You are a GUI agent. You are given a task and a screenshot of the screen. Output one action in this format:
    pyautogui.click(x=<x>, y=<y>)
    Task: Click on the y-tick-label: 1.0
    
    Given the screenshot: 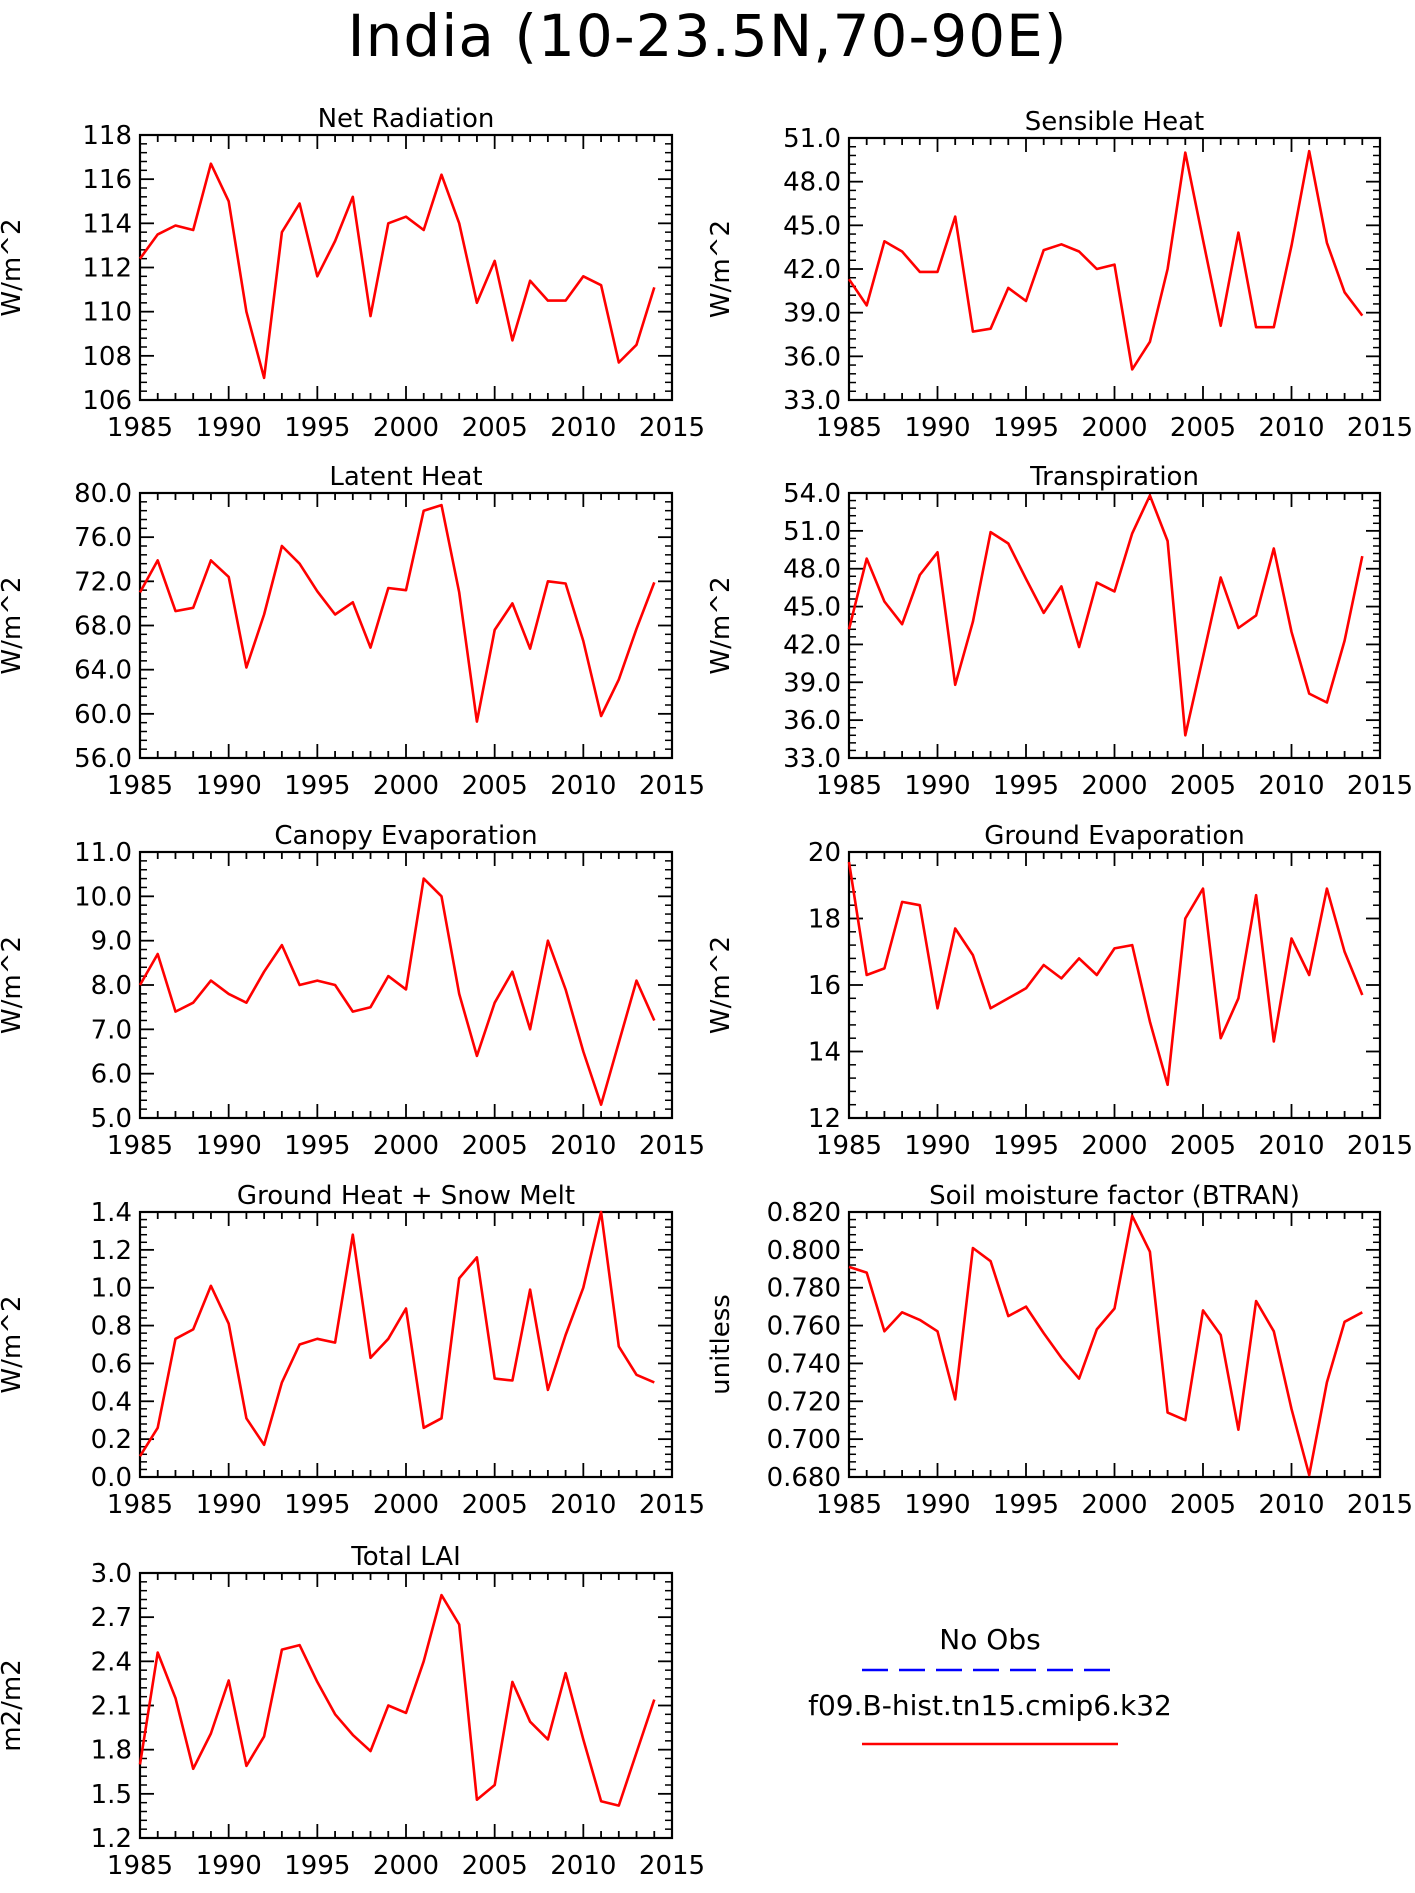 What is the action you would take?
    pyautogui.click(x=111, y=1289)
    